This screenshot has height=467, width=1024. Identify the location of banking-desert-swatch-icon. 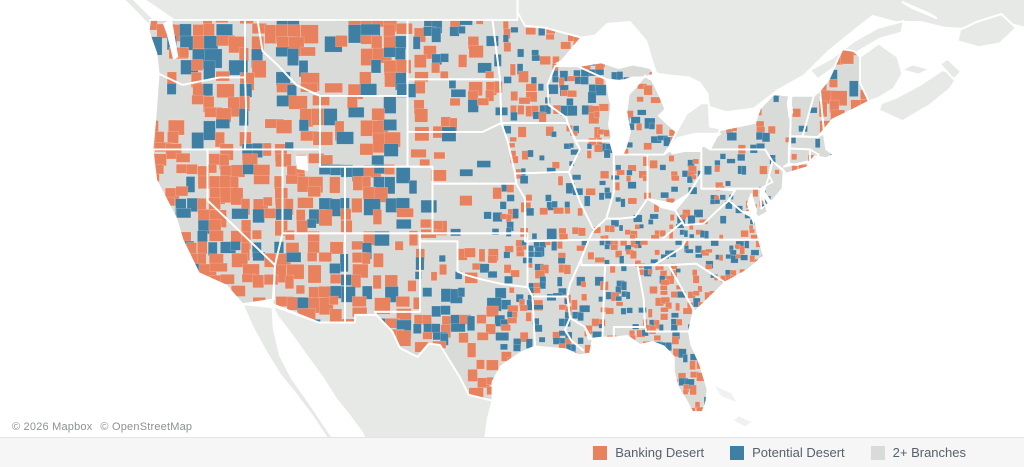
(600, 452).